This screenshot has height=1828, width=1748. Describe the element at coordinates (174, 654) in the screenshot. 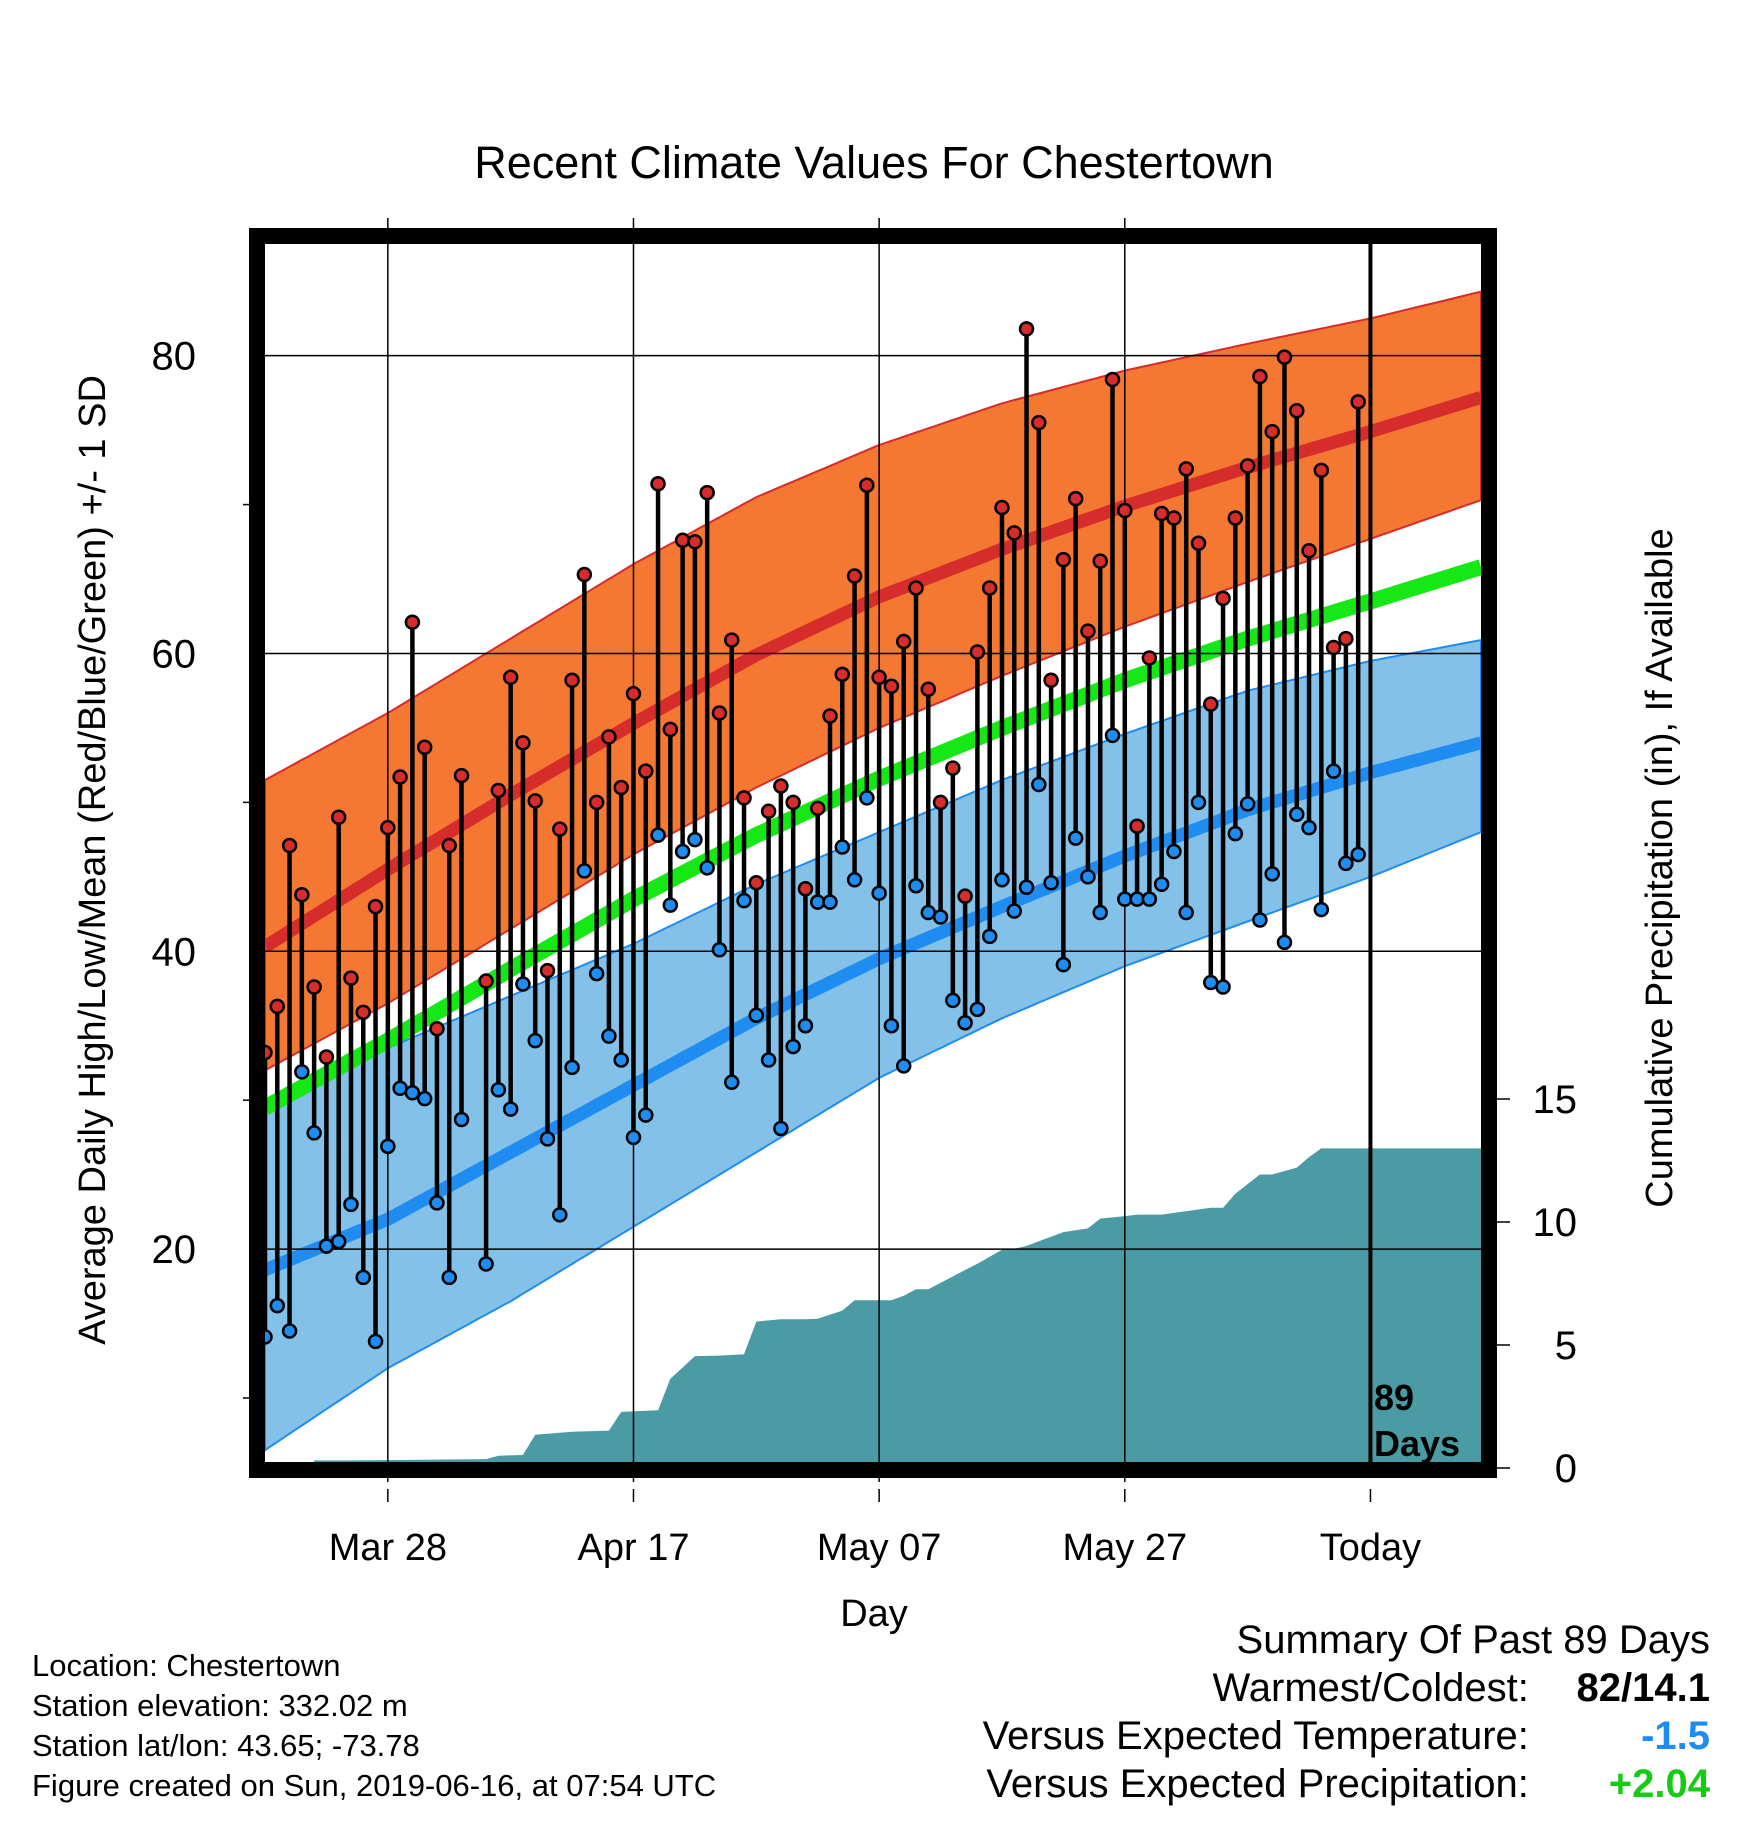

I see `y-left-tick-label: 60` at that location.